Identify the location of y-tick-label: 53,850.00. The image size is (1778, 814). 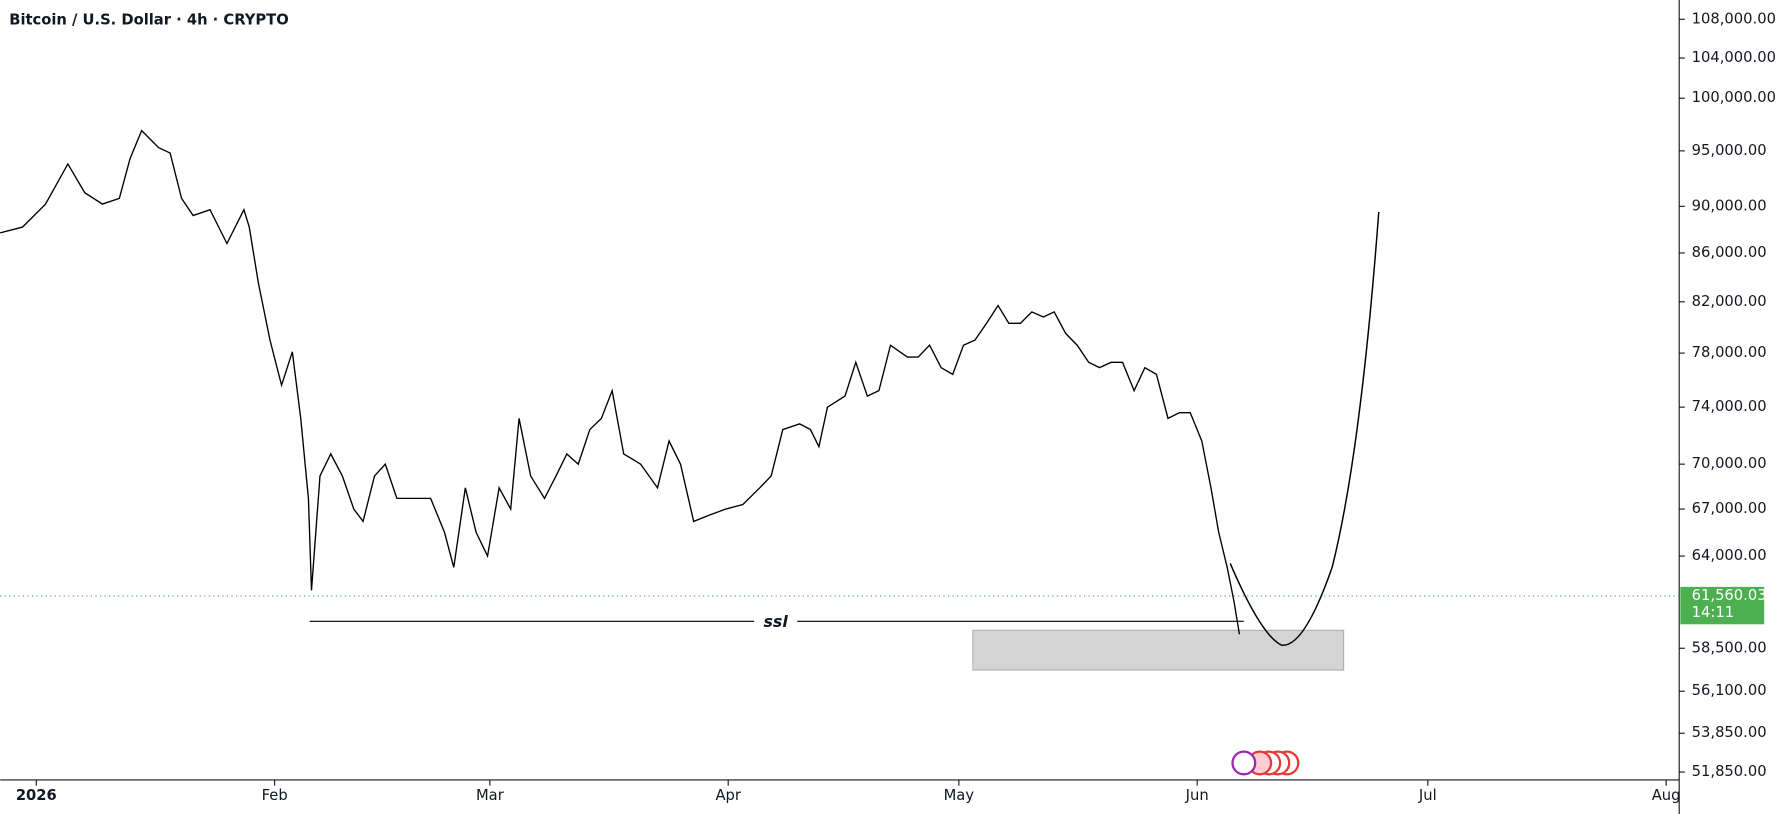
(1729, 732).